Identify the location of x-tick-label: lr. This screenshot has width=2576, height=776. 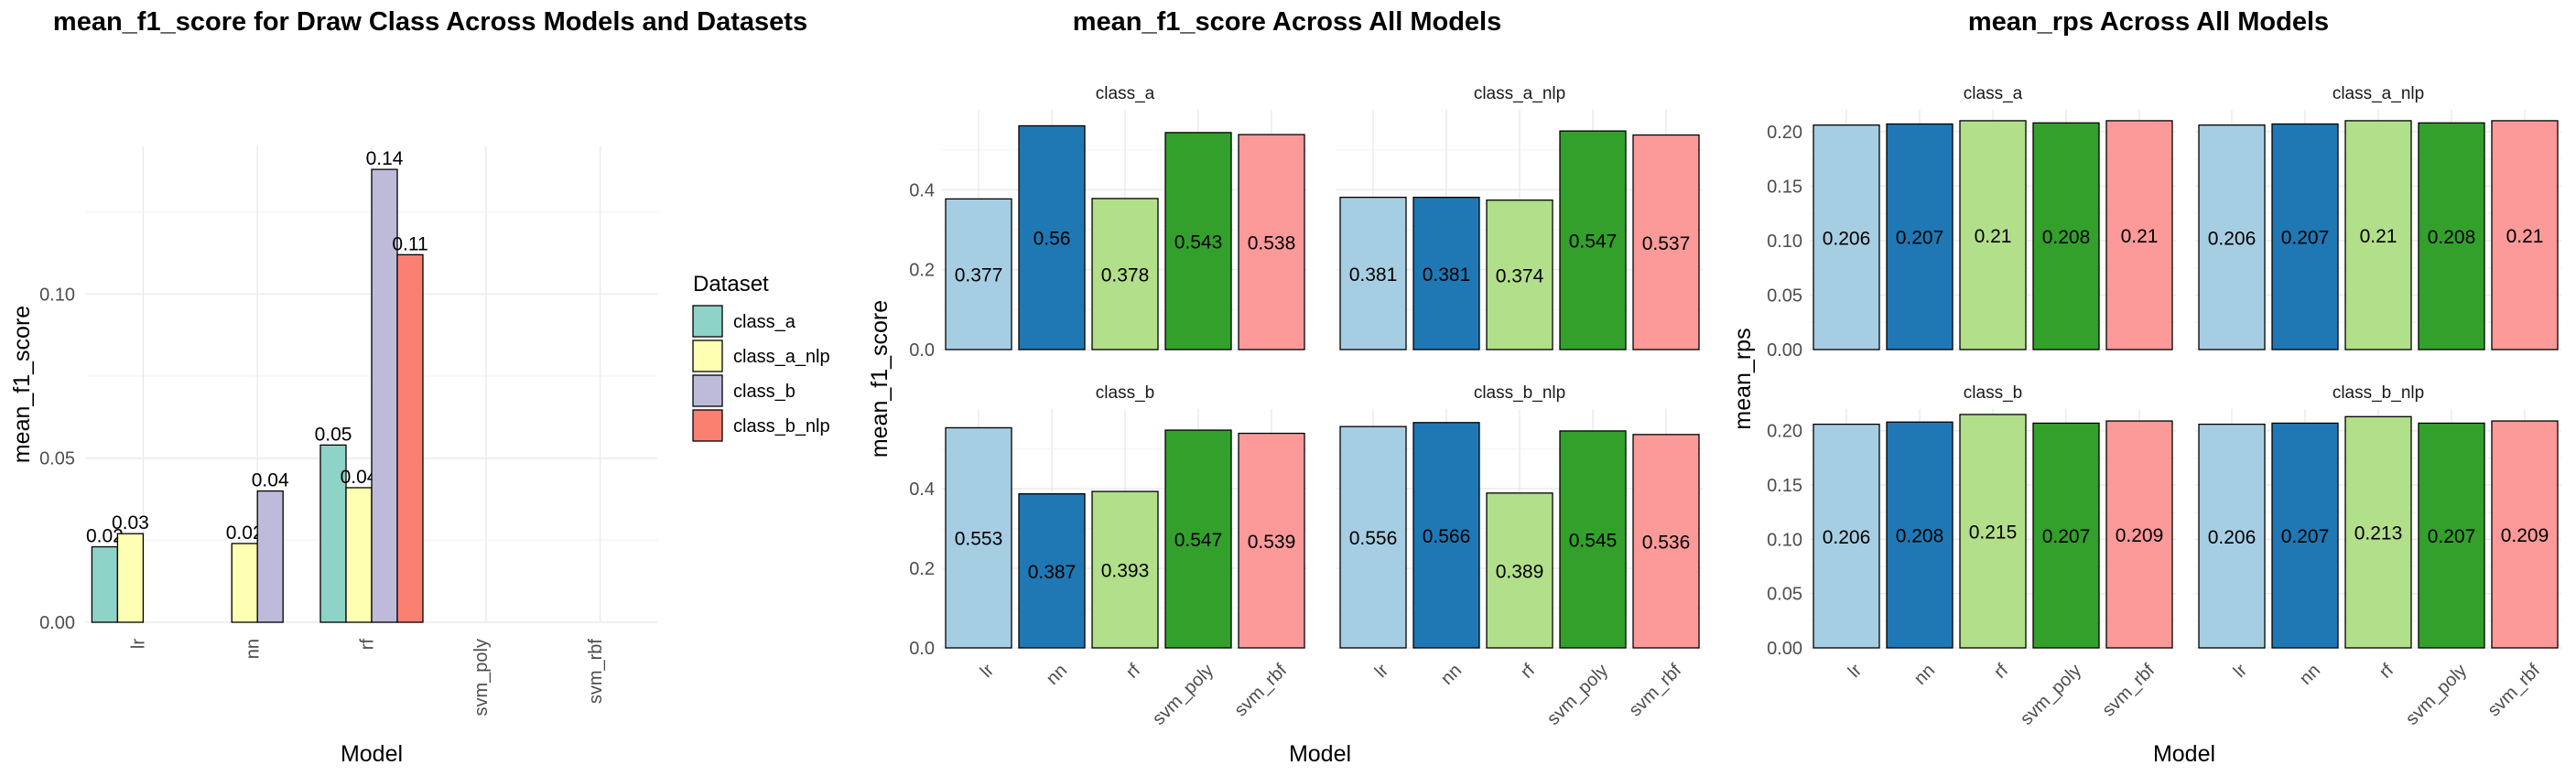
(139, 644).